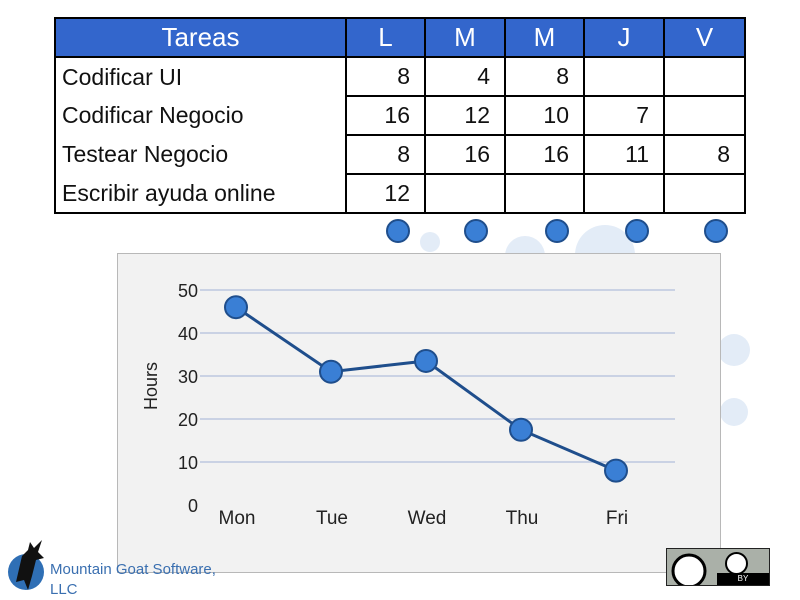 This screenshot has height=600, width=800. Describe the element at coordinates (743, 578) in the screenshot. I see `license-label: BY` at that location.